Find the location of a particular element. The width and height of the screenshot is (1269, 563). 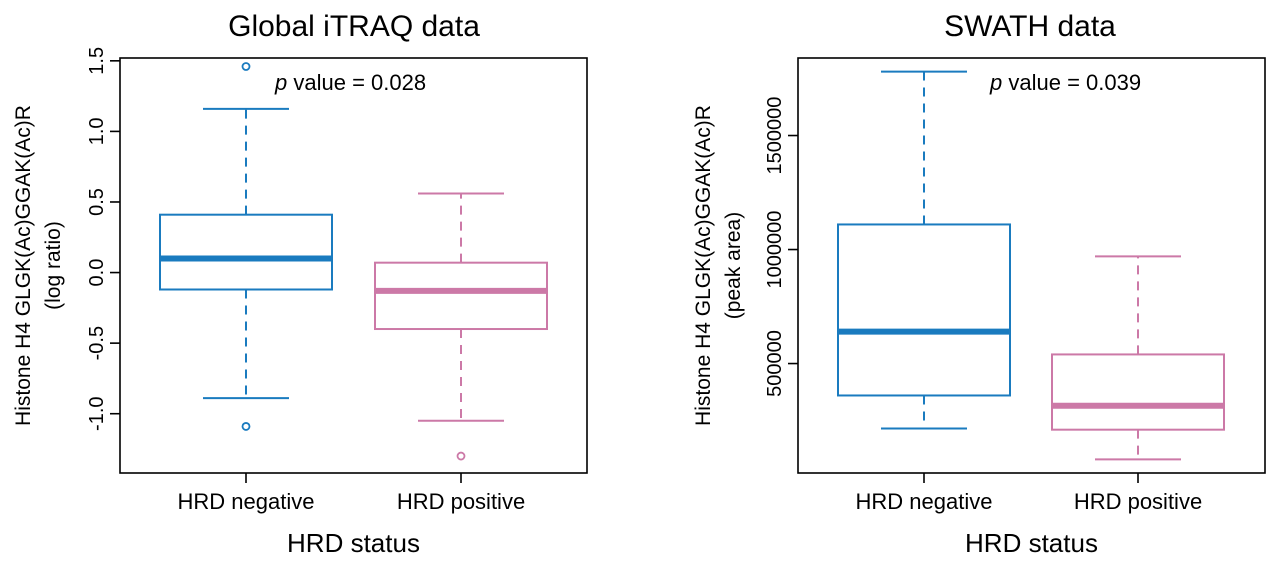

y-tick-label: -0.5 is located at coordinates (97, 343).